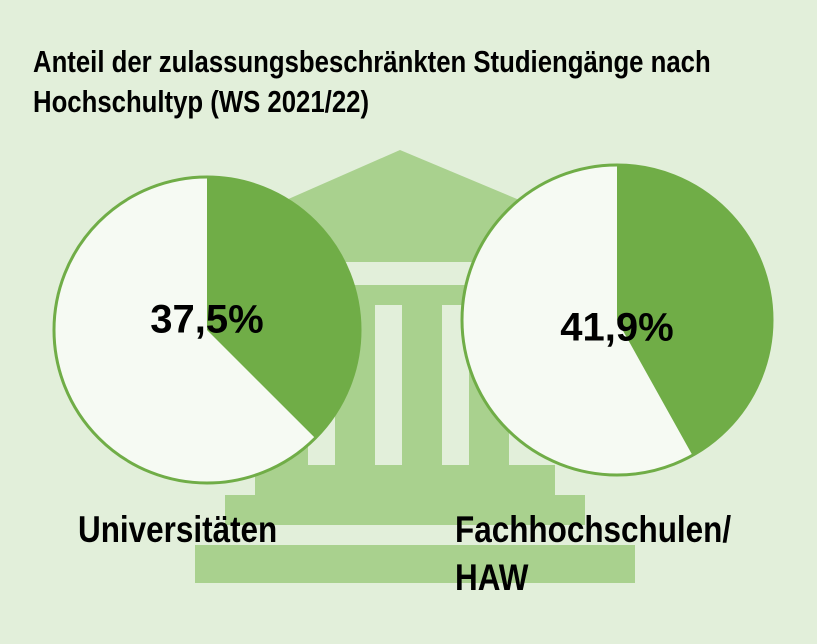 Image resolution: width=817 pixels, height=644 pixels. Describe the element at coordinates (206, 320) in the screenshot. I see `value-label: 37,5%` at that location.